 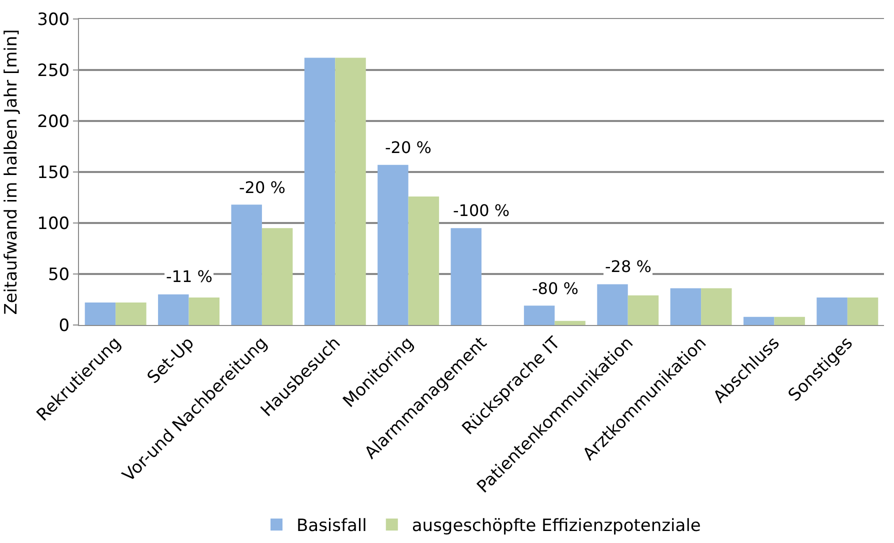 I want to click on y-tick-label: 50, so click(x=59, y=274).